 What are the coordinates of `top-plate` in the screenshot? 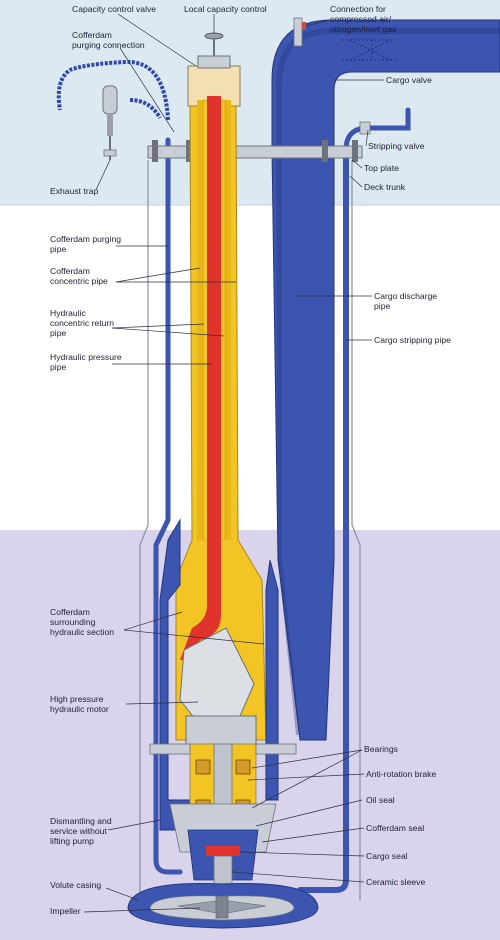 It's located at (255, 152).